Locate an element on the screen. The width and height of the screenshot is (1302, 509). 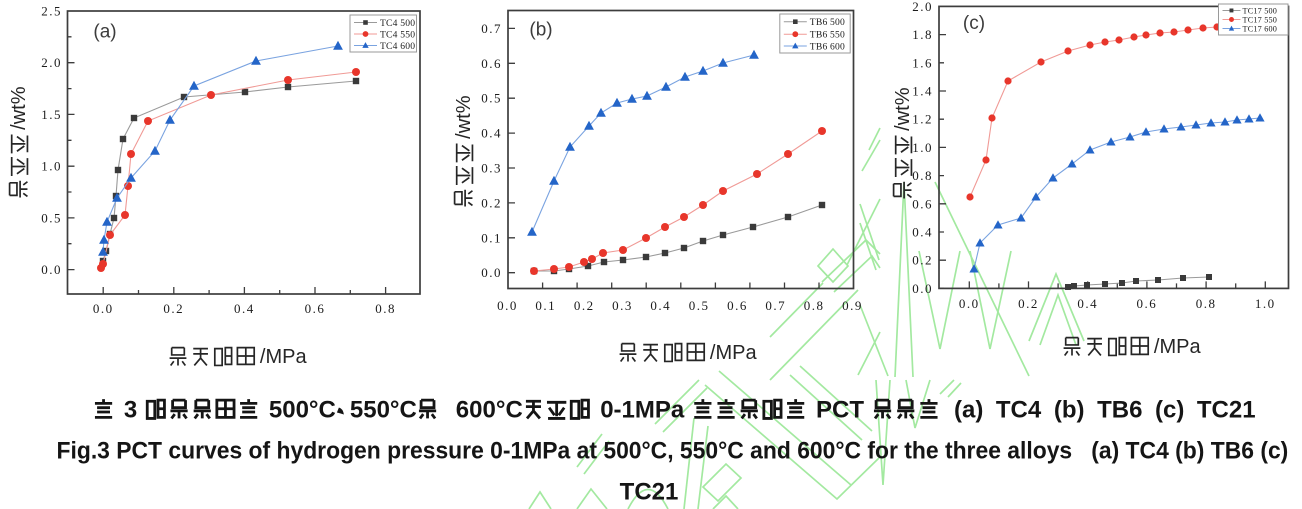
svg-text: 1.6 is located at coordinates (922, 62).